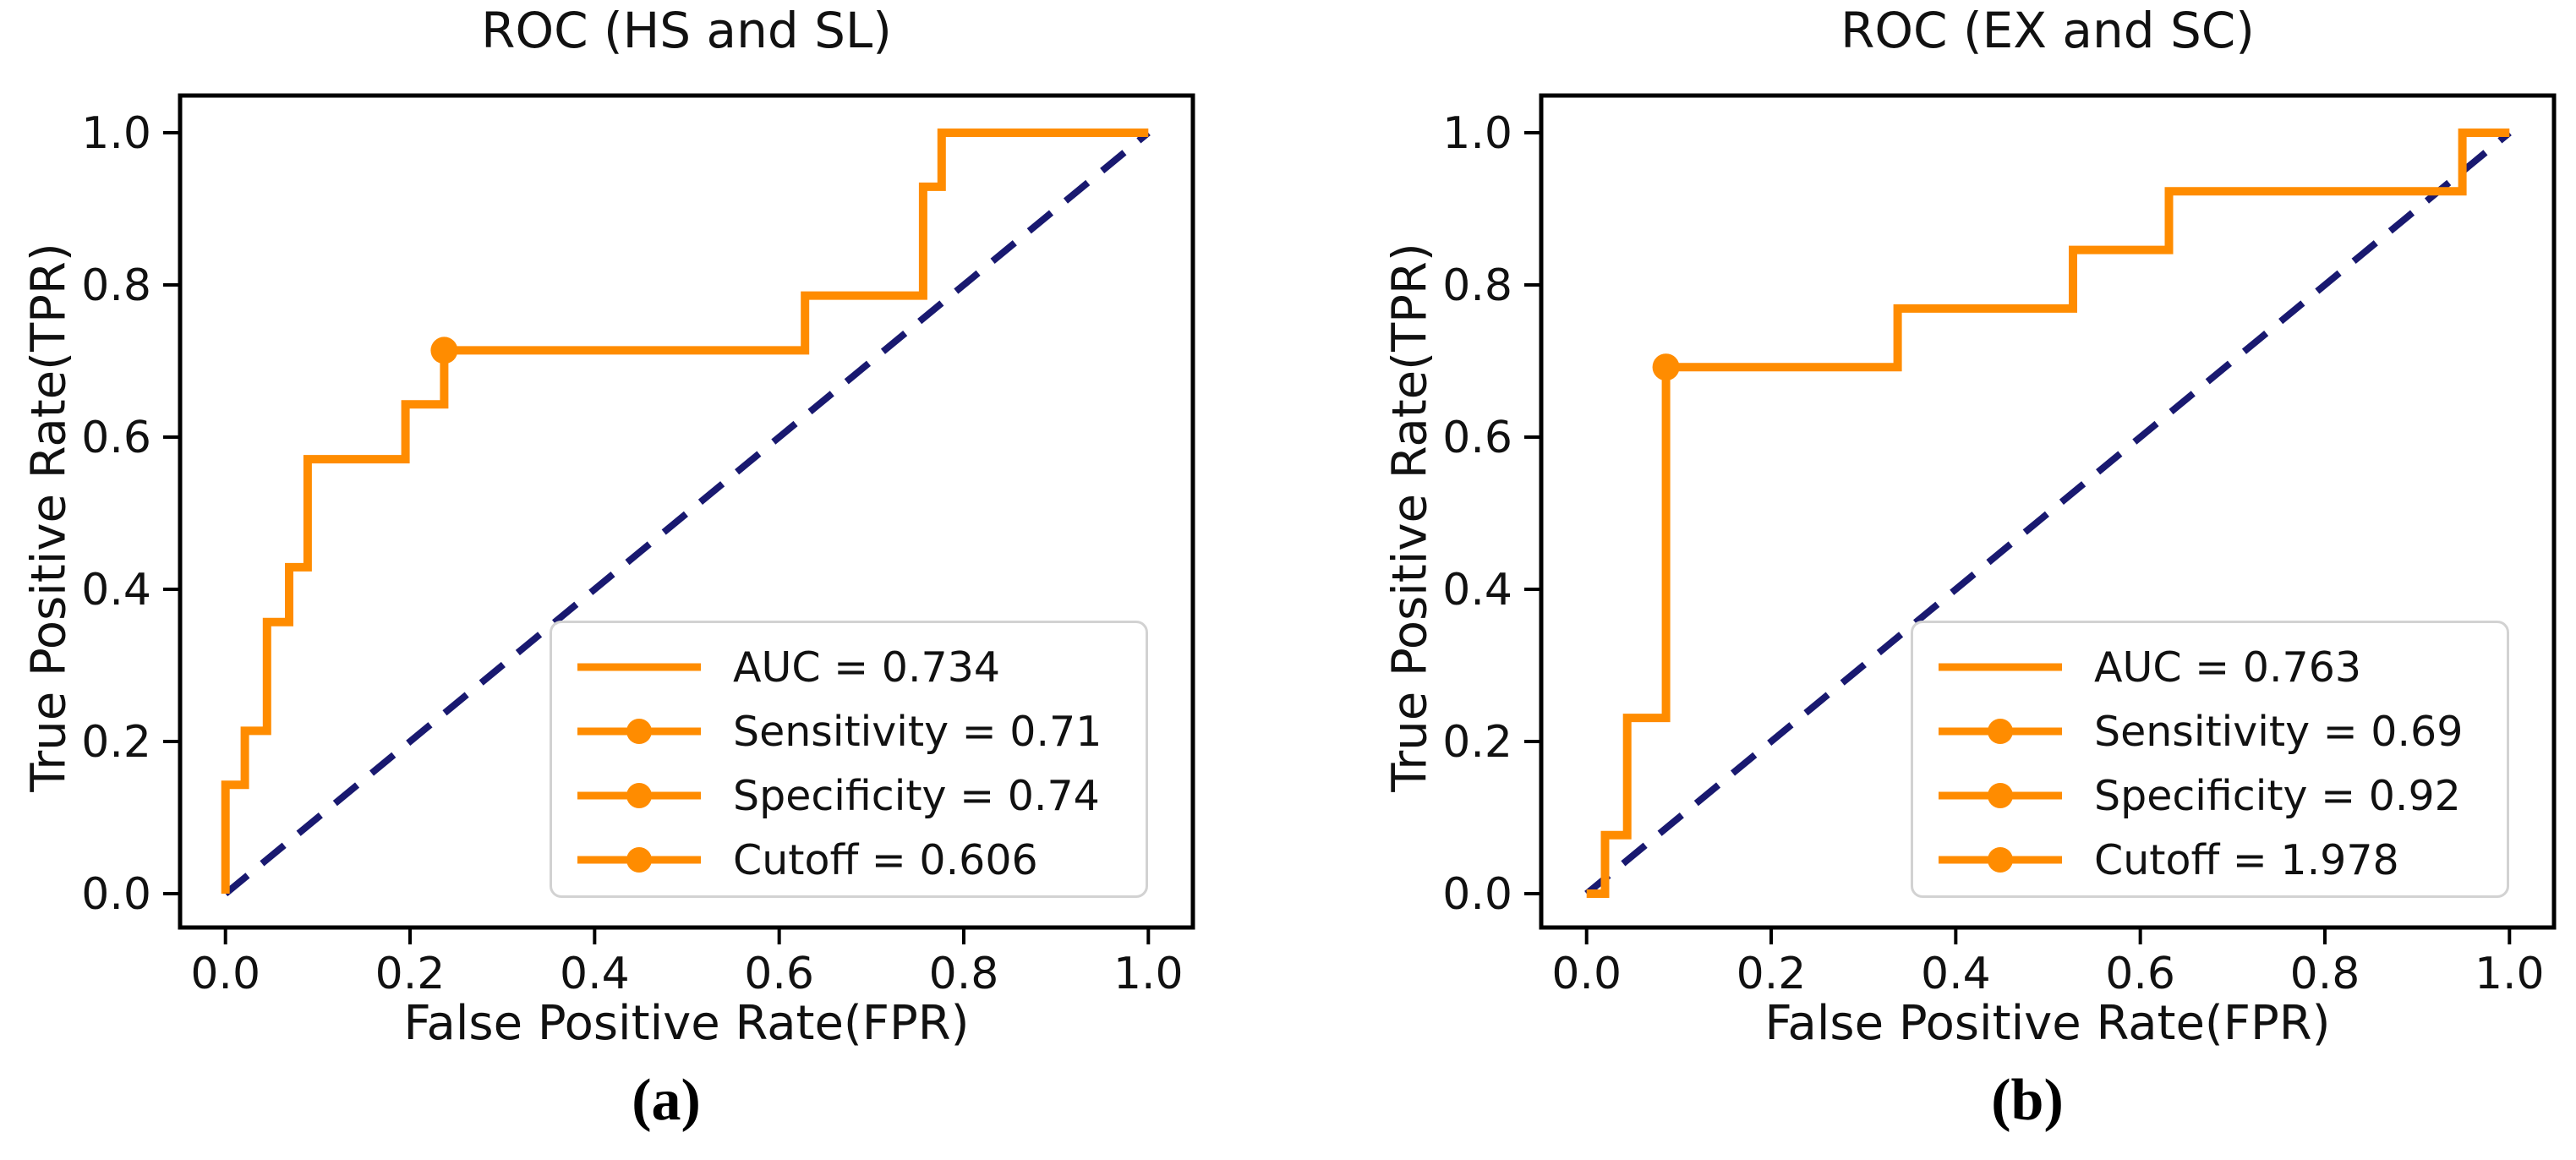  I want to click on plot-title: ROC (EX and SC), so click(2048, 31).